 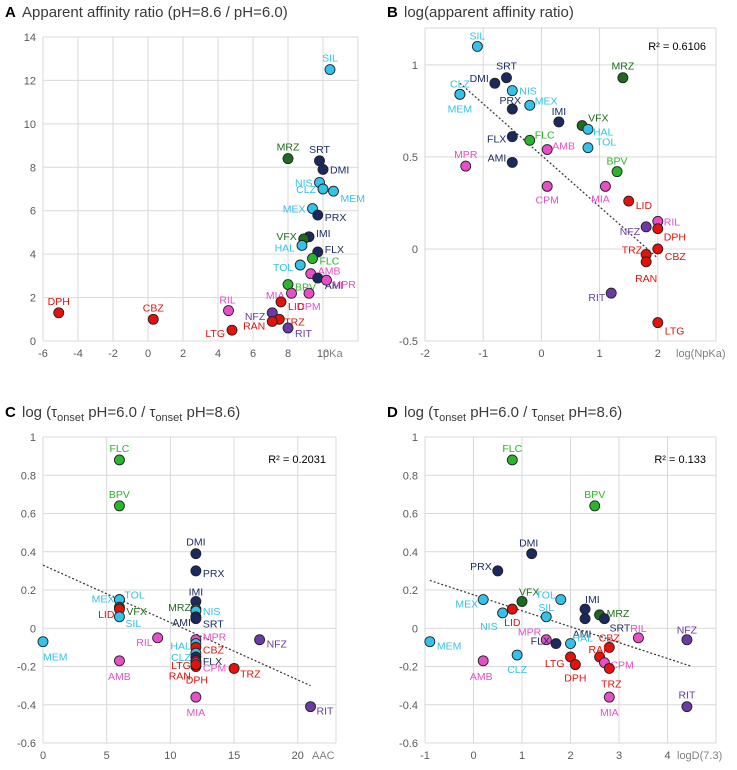 What do you see at coordinates (677, 47) in the screenshot?
I see `r-squared-label: R² = 0.6106` at bounding box center [677, 47].